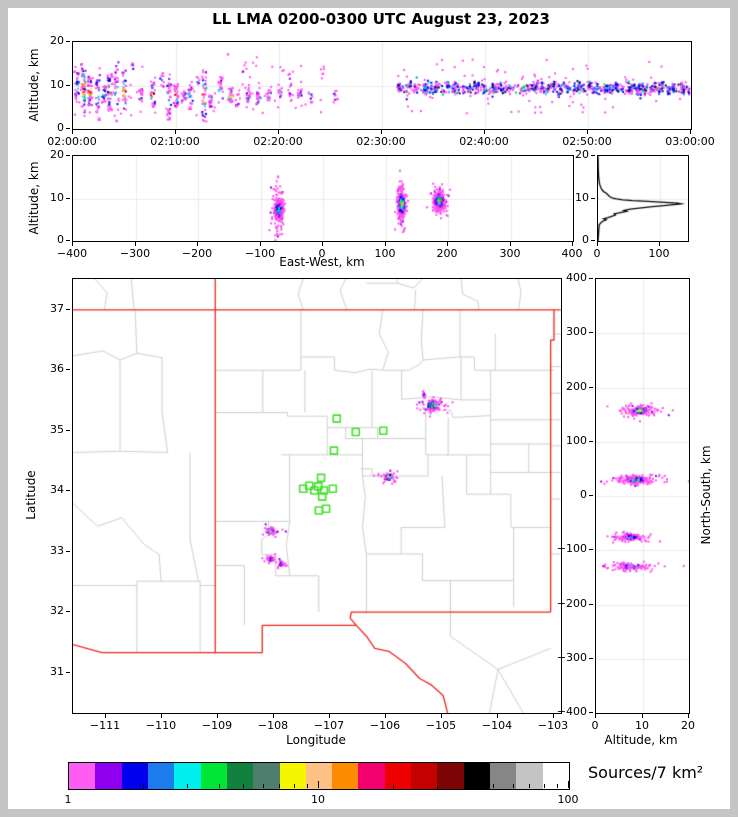 This screenshot has height=817, width=738. What do you see at coordinates (497, 725) in the screenshot?
I see `x-tick-label: −104` at bounding box center [497, 725].